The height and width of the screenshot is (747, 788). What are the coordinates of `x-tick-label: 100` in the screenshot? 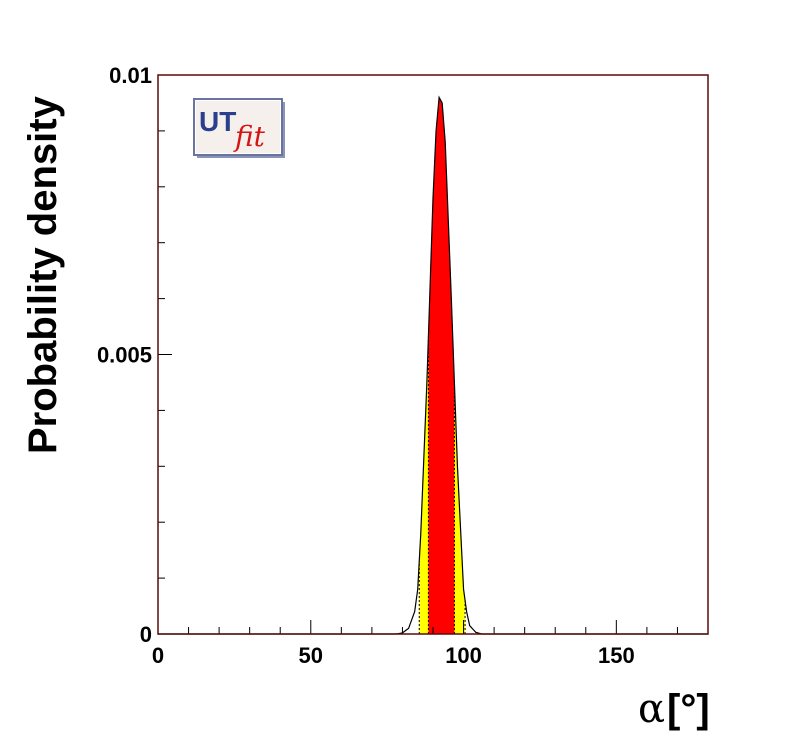 It's located at (463, 655).